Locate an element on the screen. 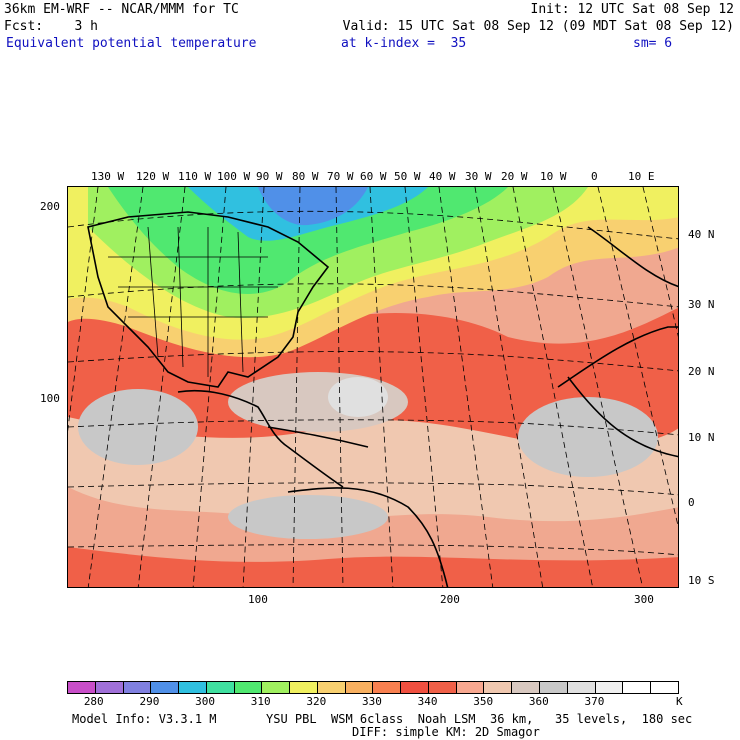  colorbar is located at coordinates (373, 687).